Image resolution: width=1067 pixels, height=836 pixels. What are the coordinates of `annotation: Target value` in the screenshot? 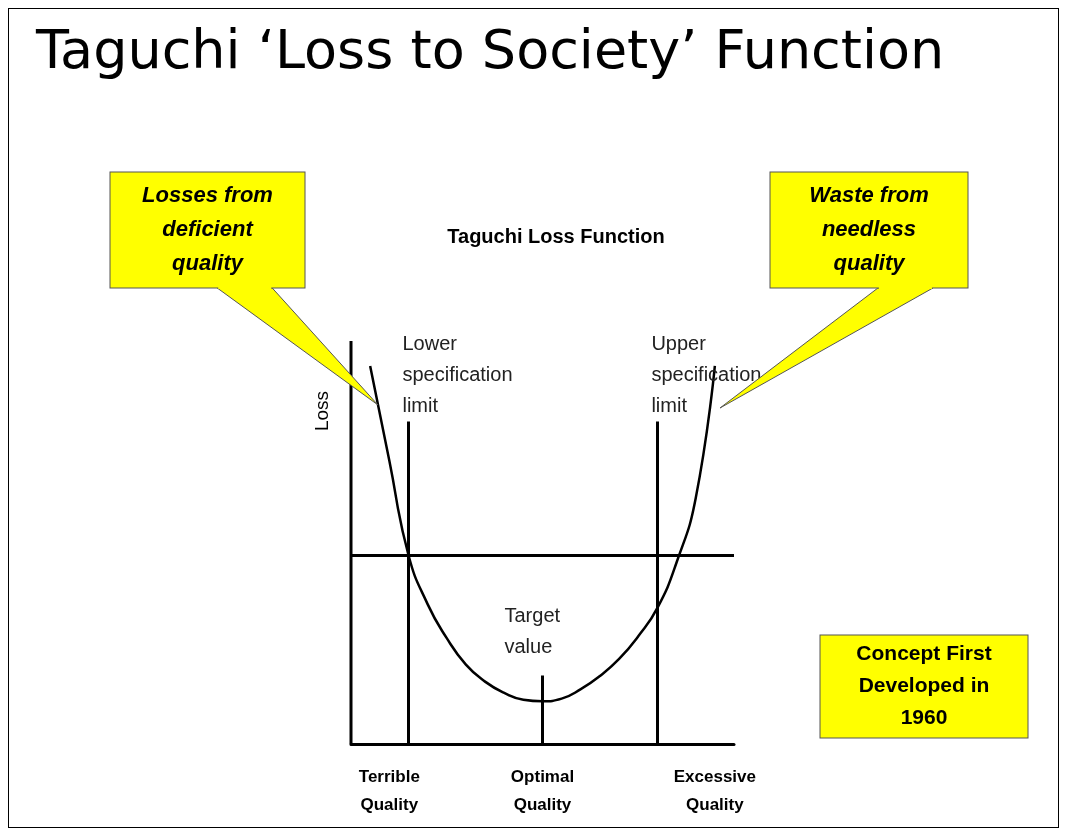 It's located at (532, 630).